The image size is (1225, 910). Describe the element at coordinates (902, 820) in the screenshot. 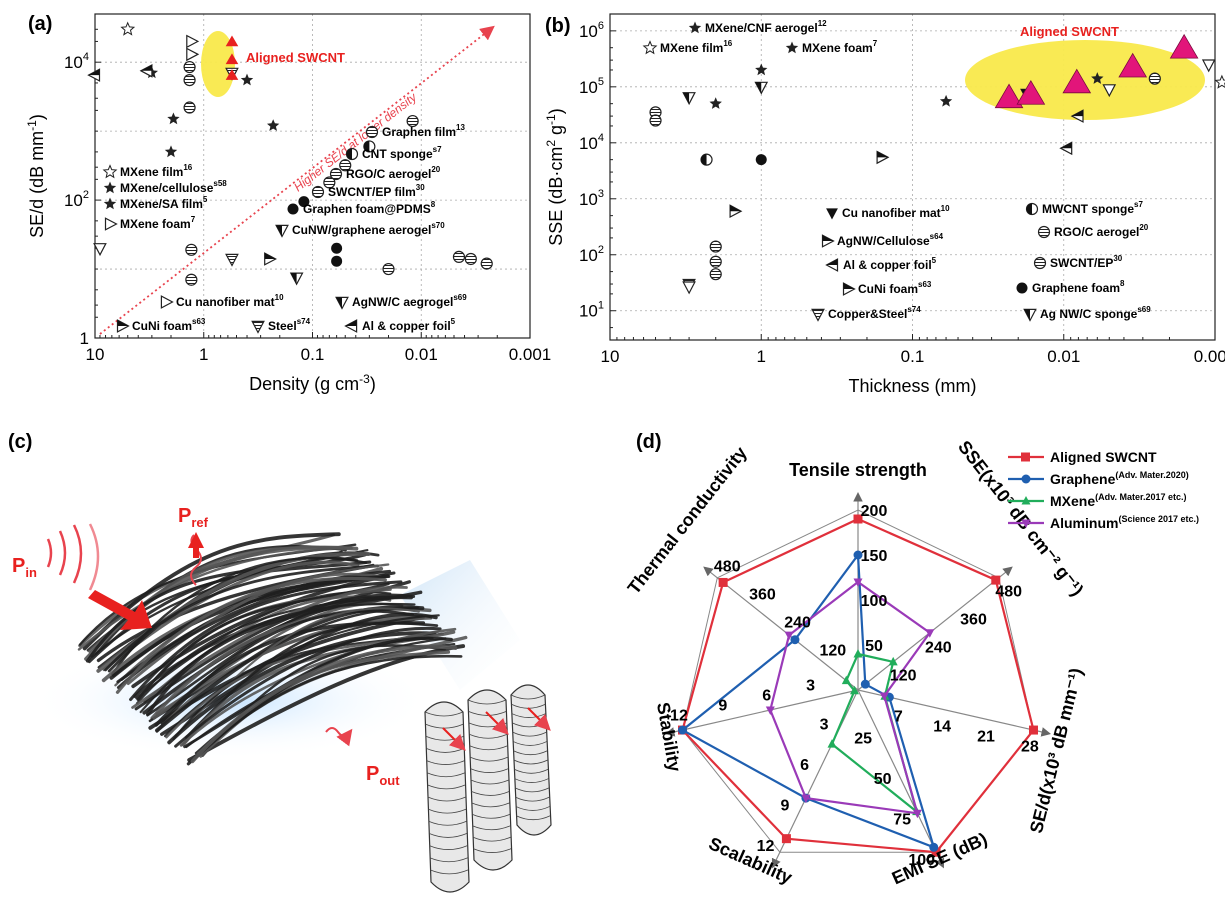

I see `radar-tick-label: 75` at that location.